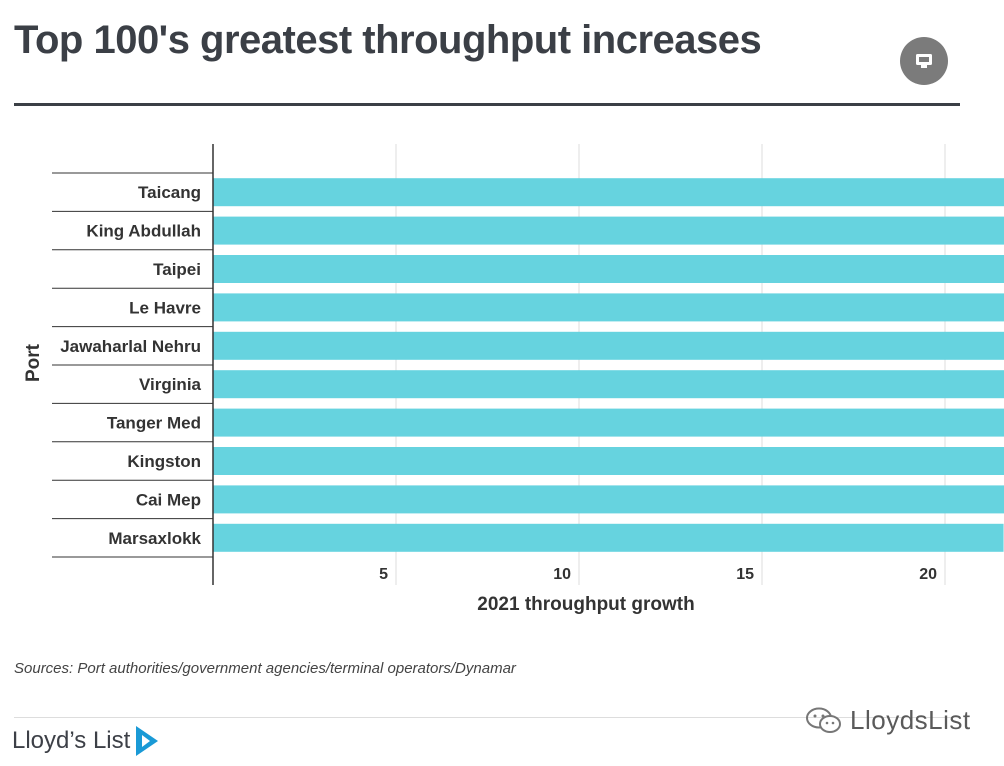  What do you see at coordinates (388, 40) in the screenshot?
I see `chart-title: Top 100's greatest throughput increases` at bounding box center [388, 40].